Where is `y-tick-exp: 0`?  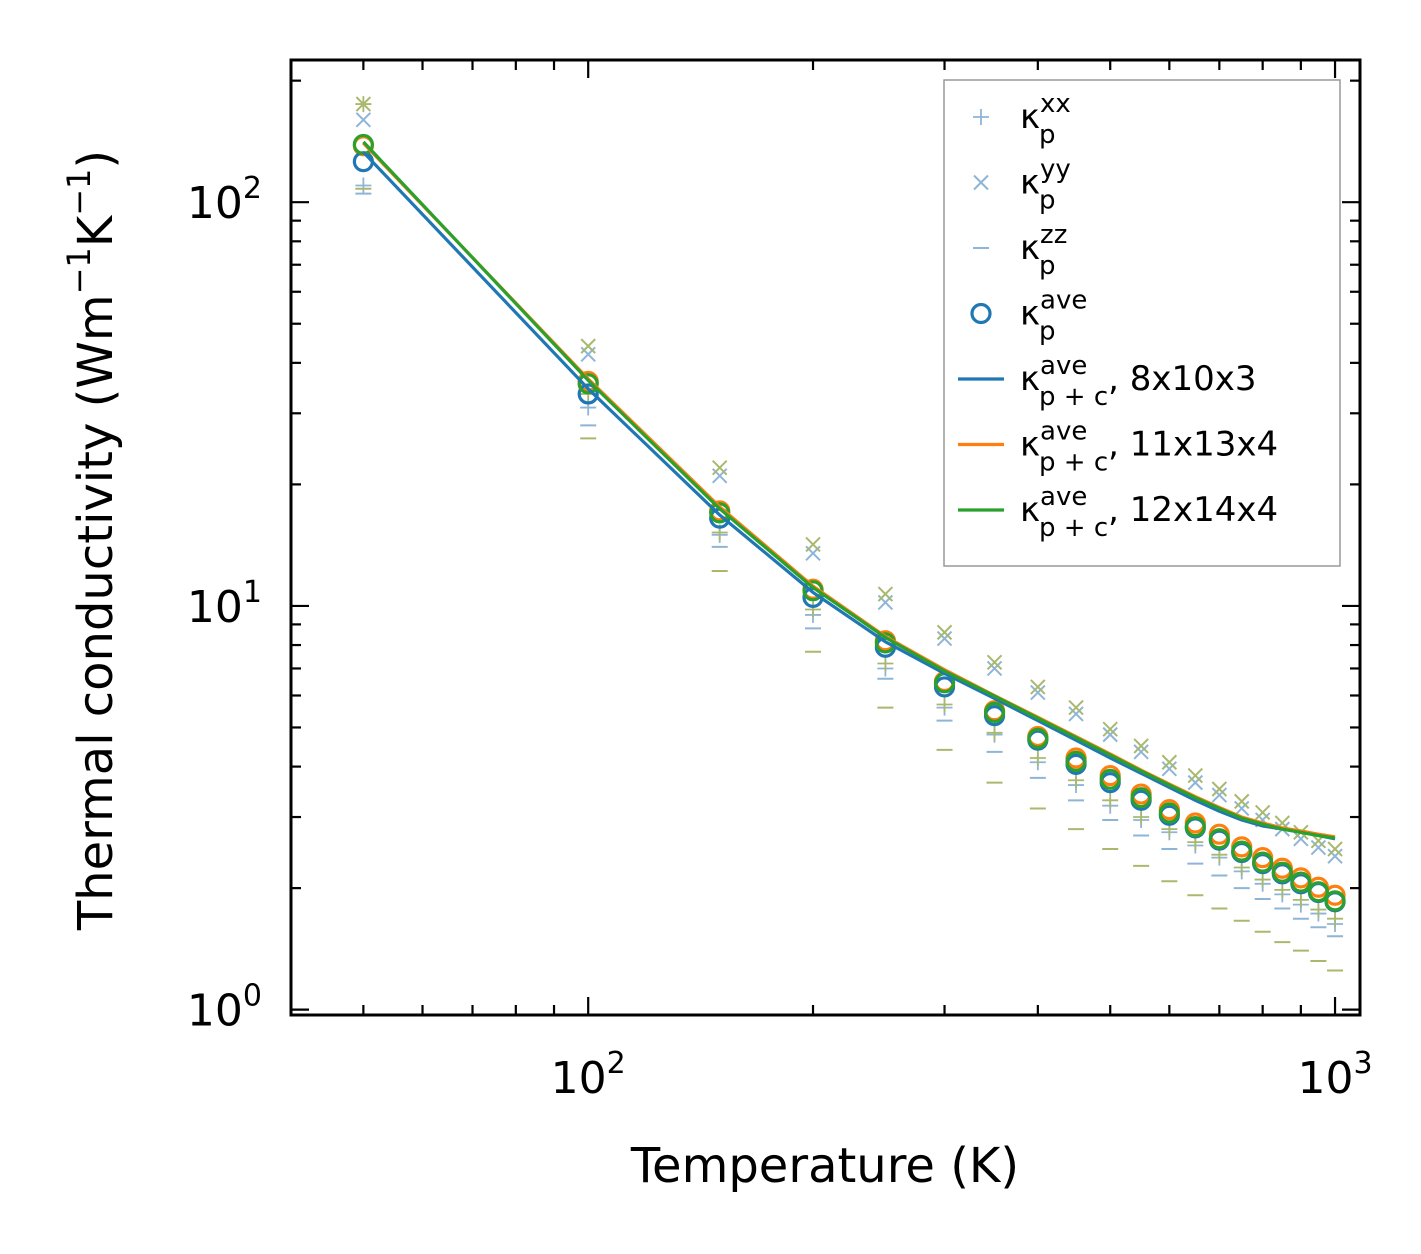 y-tick-exp: 0 is located at coordinates (252, 996).